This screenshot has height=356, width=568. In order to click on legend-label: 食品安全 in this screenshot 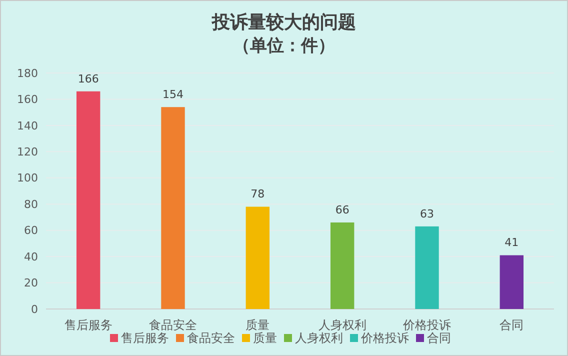, I will do `click(211, 338)`.